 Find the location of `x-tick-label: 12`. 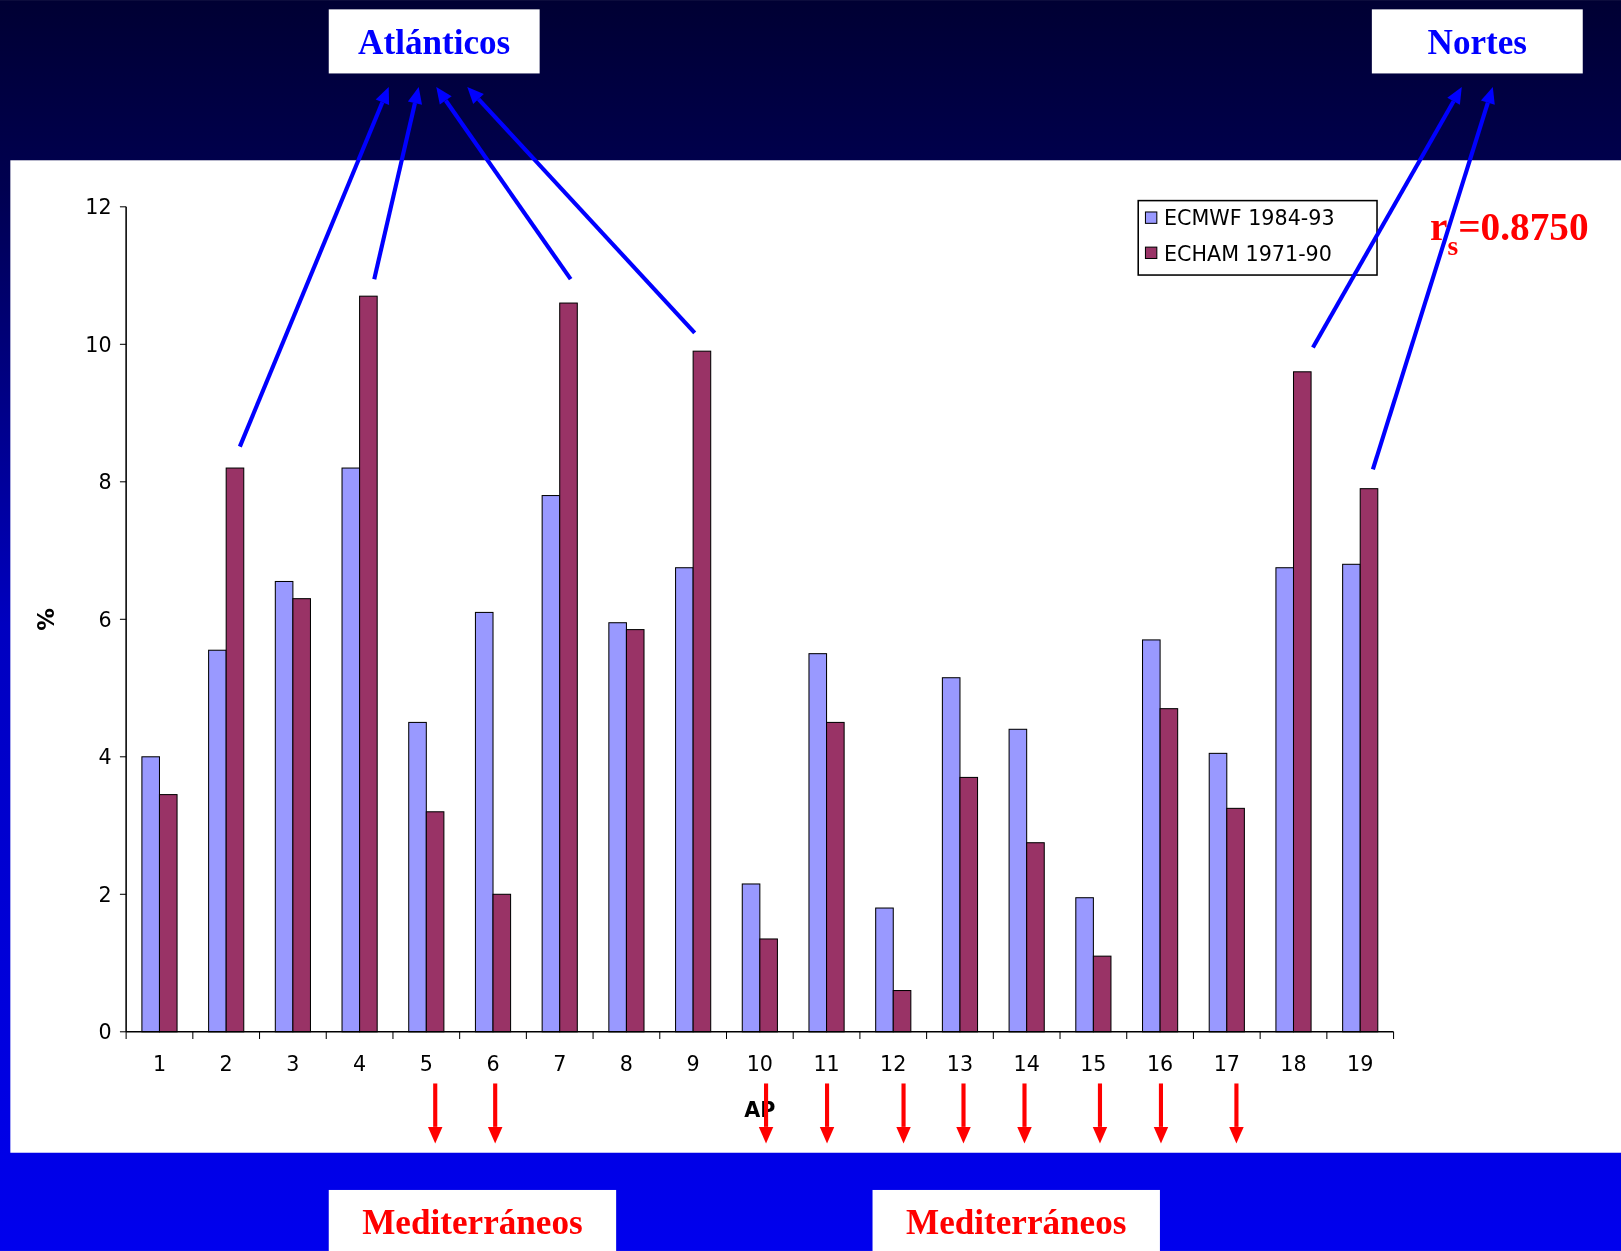

x-tick-label: 12 is located at coordinates (893, 1064).